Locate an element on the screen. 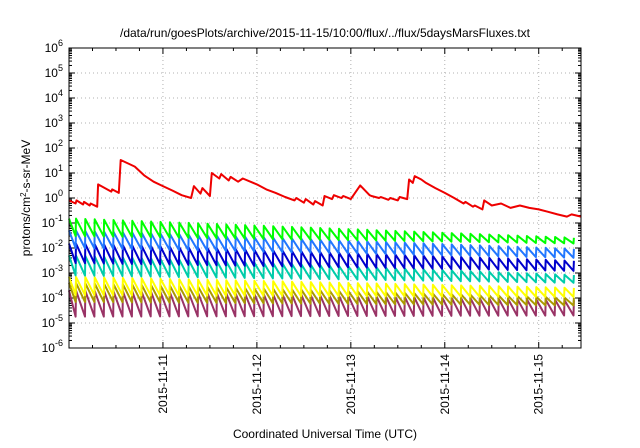 Image resolution: width=640 pixels, height=448 pixels. y-tick-label: 10⁴ is located at coordinates (54, 96).